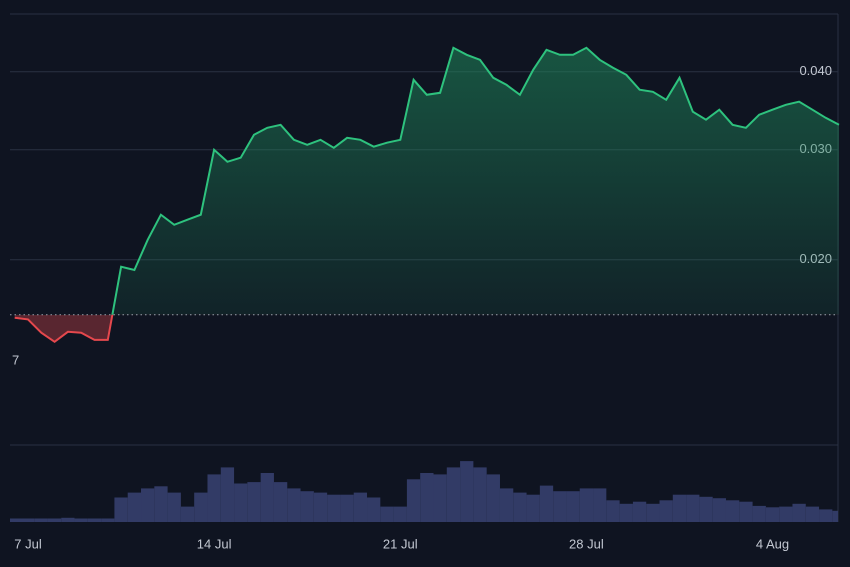  What do you see at coordinates (586, 543) in the screenshot?
I see `x-tick-label: 28 Jul` at bounding box center [586, 543].